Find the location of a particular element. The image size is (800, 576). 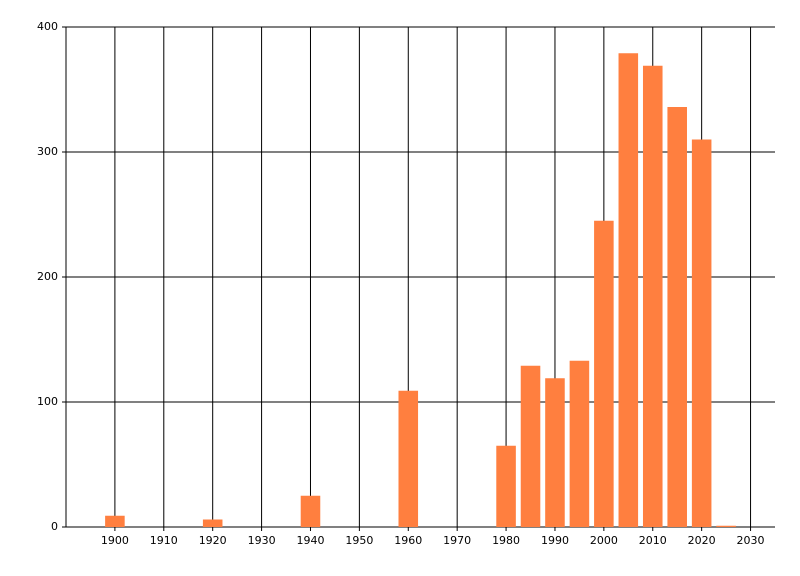

x-tick-label: 1980 is located at coordinates (506, 540).